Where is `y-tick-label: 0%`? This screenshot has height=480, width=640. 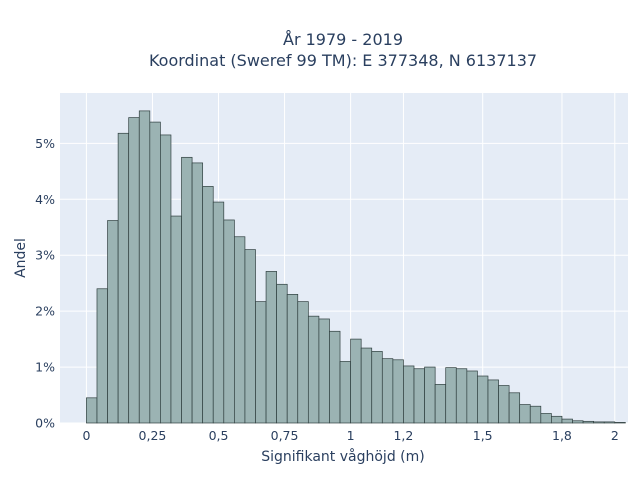
y-tick-label: 0% is located at coordinates (45, 423).